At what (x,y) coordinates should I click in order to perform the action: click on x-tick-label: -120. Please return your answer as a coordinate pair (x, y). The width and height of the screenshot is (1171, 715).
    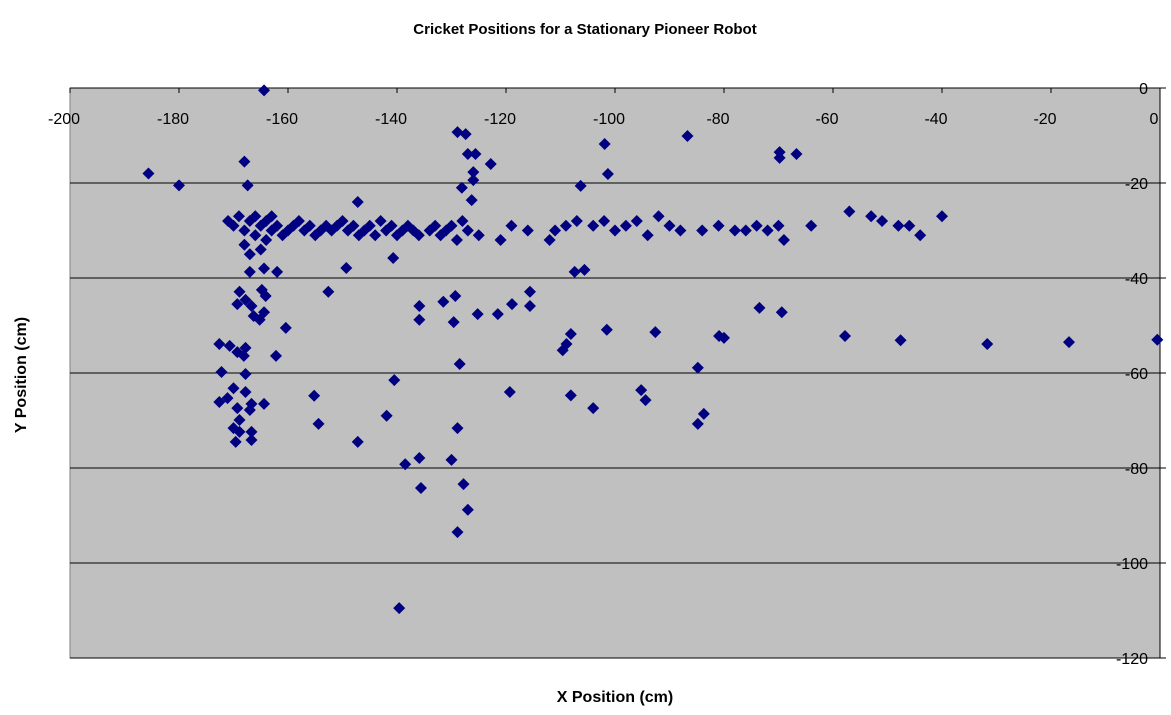
    Looking at the image, I should click on (500, 119).